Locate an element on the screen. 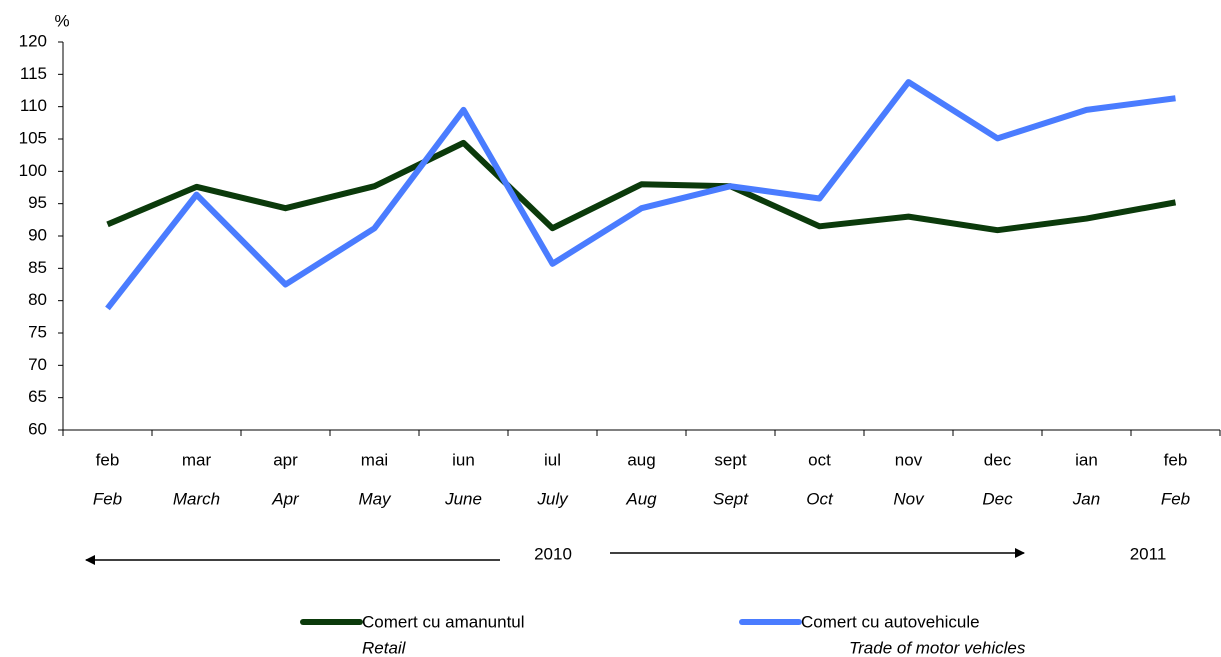 This screenshot has width=1221, height=657. legend-label-en: Trade of motor vehicles is located at coordinates (937, 647).